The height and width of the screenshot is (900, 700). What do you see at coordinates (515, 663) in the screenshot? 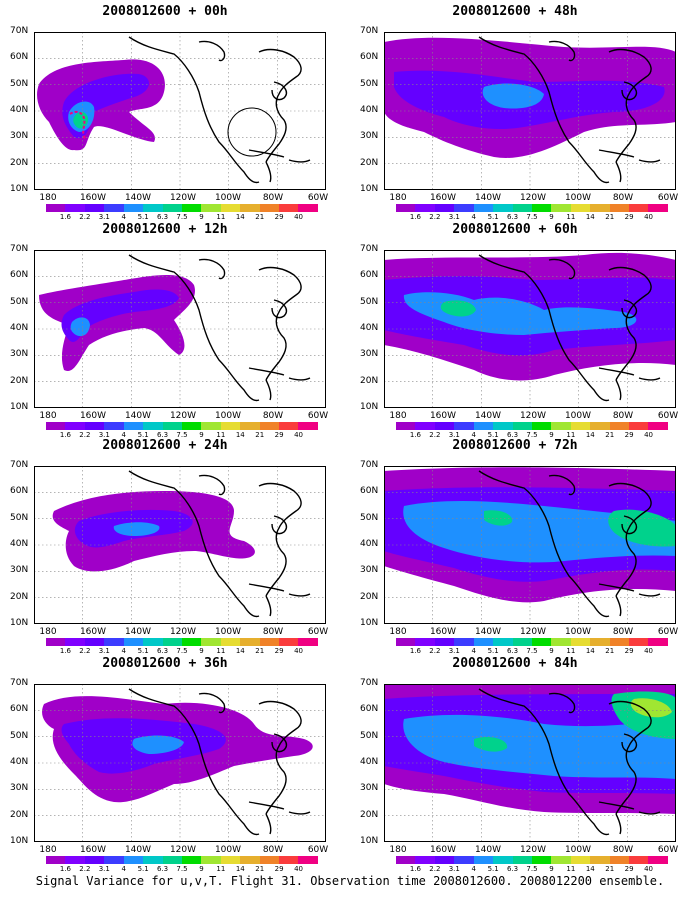
I see `panel-title: 2008012600 + 84h` at bounding box center [515, 663].